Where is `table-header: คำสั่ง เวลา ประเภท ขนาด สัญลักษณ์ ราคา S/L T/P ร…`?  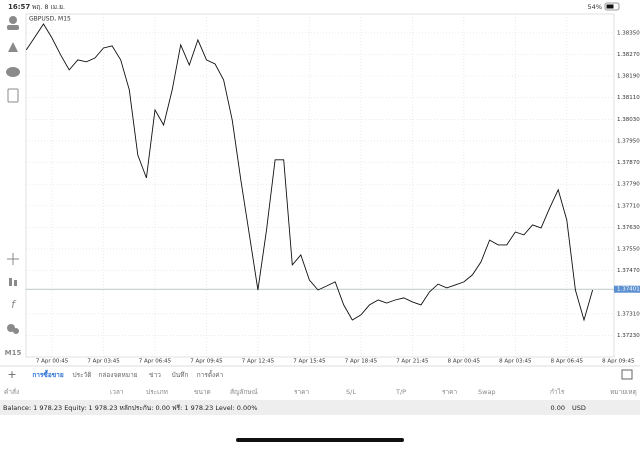 table-header: คำสั่ง เวลา ประเภท ขนาด สัญลักษณ์ ราคา S/L T/P ร… is located at coordinates (320, 391).